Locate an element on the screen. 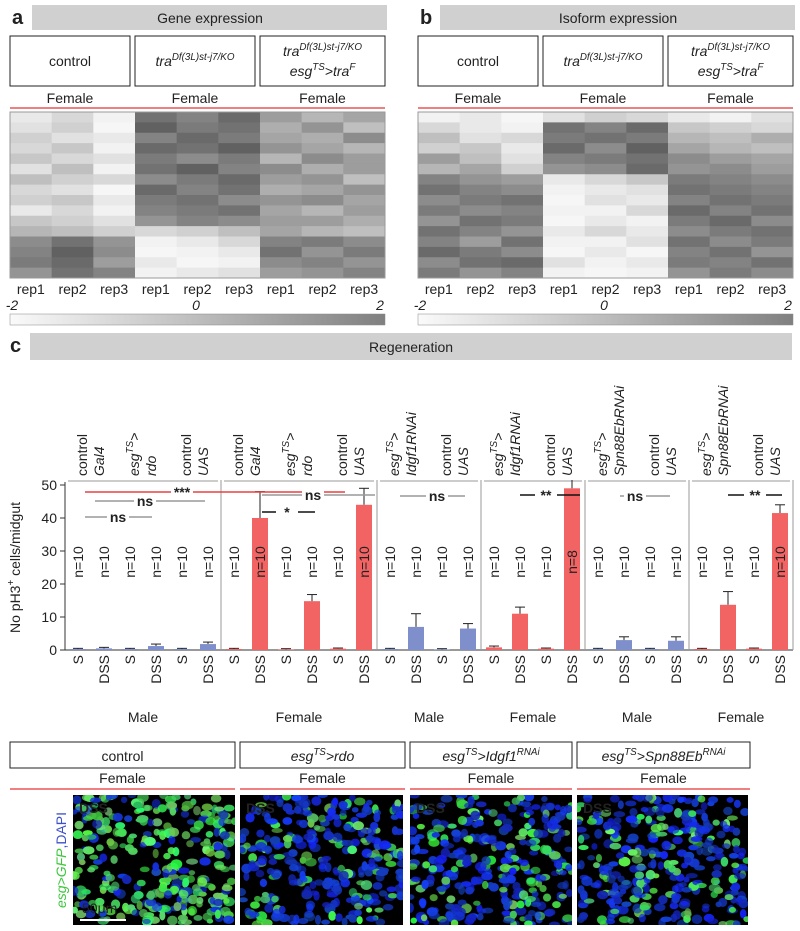  annotation-bg is located at coordinates (437, 495).